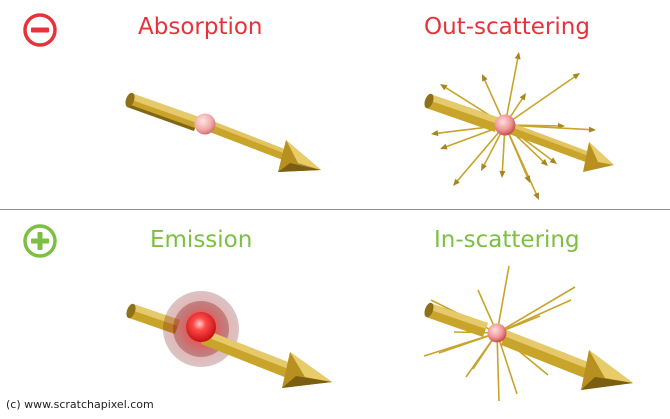 The width and height of the screenshot is (670, 419). What do you see at coordinates (201, 240) in the screenshot?
I see `emission-label: Emission` at bounding box center [201, 240].